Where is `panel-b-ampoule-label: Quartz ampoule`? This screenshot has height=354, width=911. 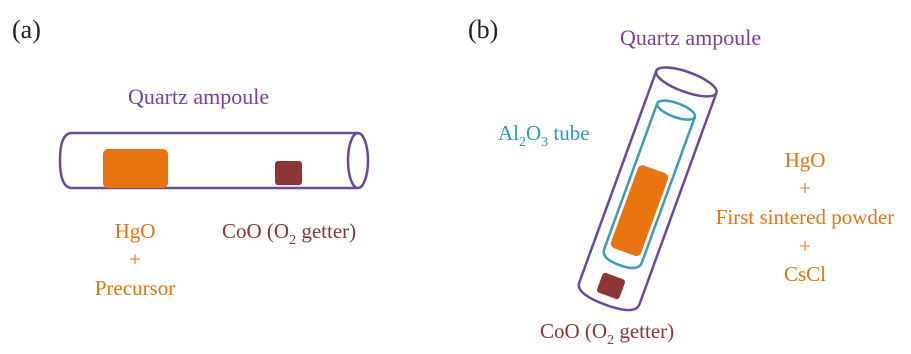
panel-b-ampoule-label: Quartz ampoule is located at coordinates (690, 37).